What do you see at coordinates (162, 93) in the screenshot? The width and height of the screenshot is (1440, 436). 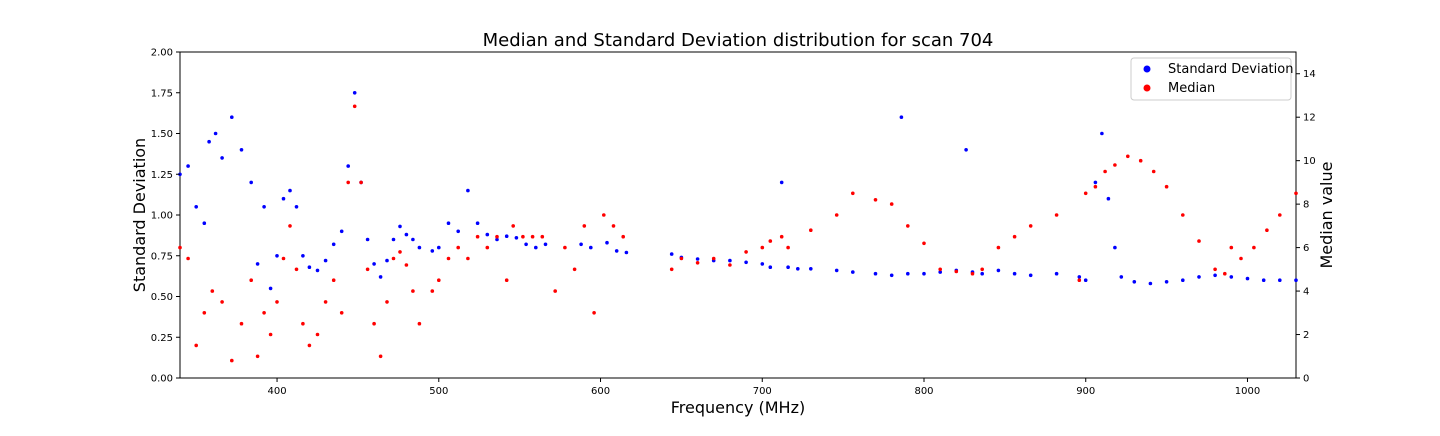 I see `y-left-tick-label: 1.75` at bounding box center [162, 93].